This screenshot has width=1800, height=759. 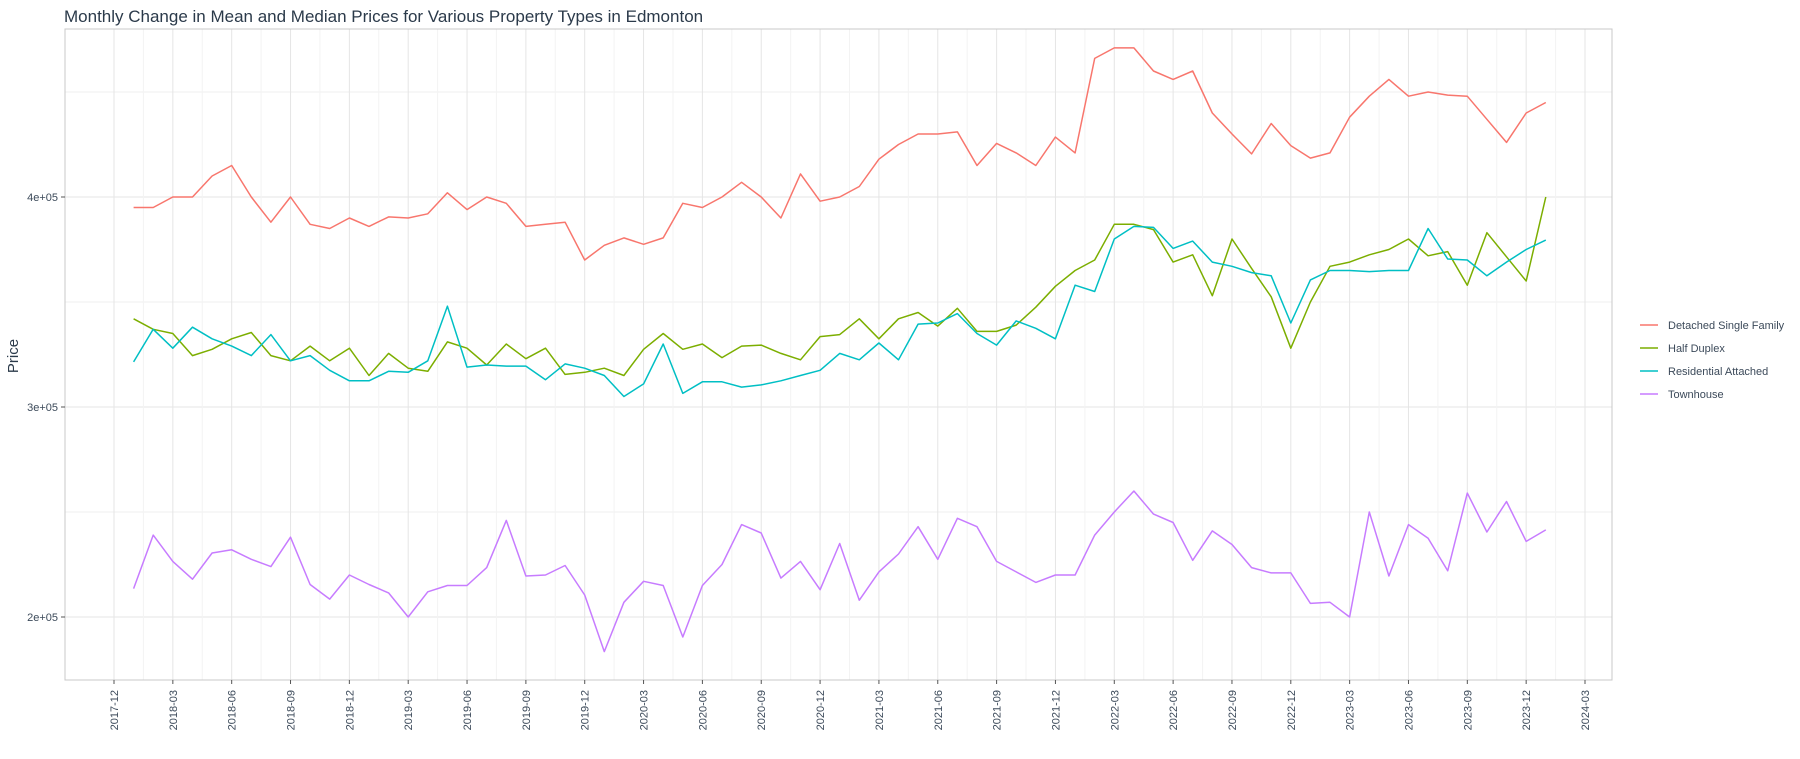 What do you see at coordinates (998, 710) in the screenshot?
I see `x-tick-label: 2021-09` at bounding box center [998, 710].